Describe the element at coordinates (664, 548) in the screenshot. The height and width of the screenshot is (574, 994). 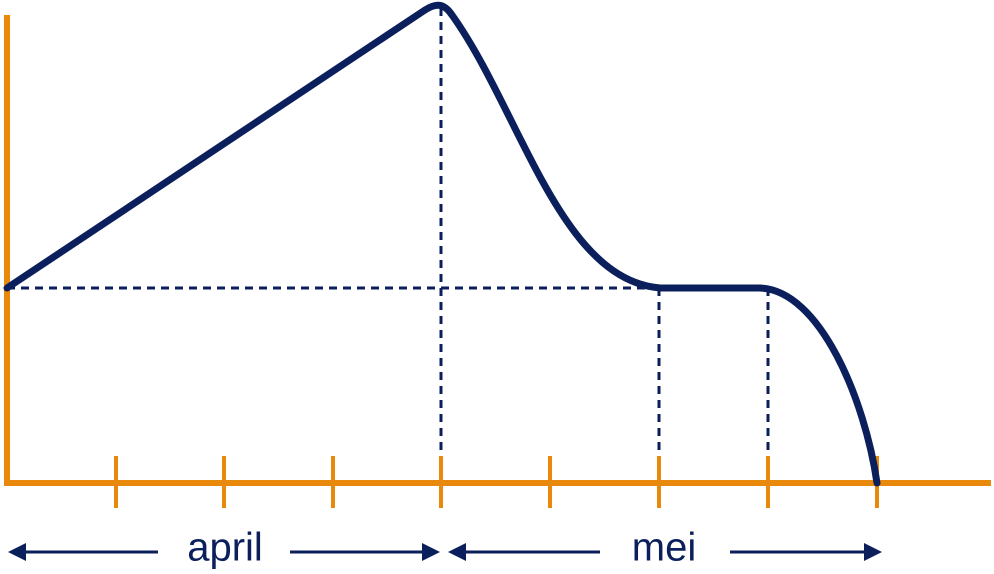
I see `period-label: mei` at that location.